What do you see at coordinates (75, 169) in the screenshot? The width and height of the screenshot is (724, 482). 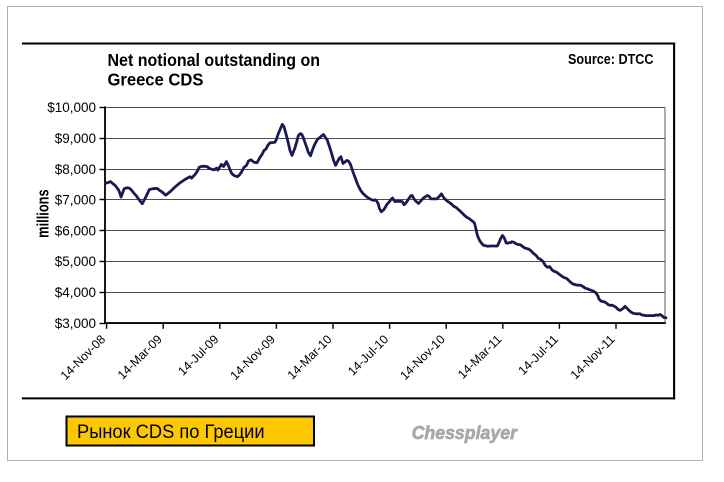 I see `svg-text: $8,000` at bounding box center [75, 169].